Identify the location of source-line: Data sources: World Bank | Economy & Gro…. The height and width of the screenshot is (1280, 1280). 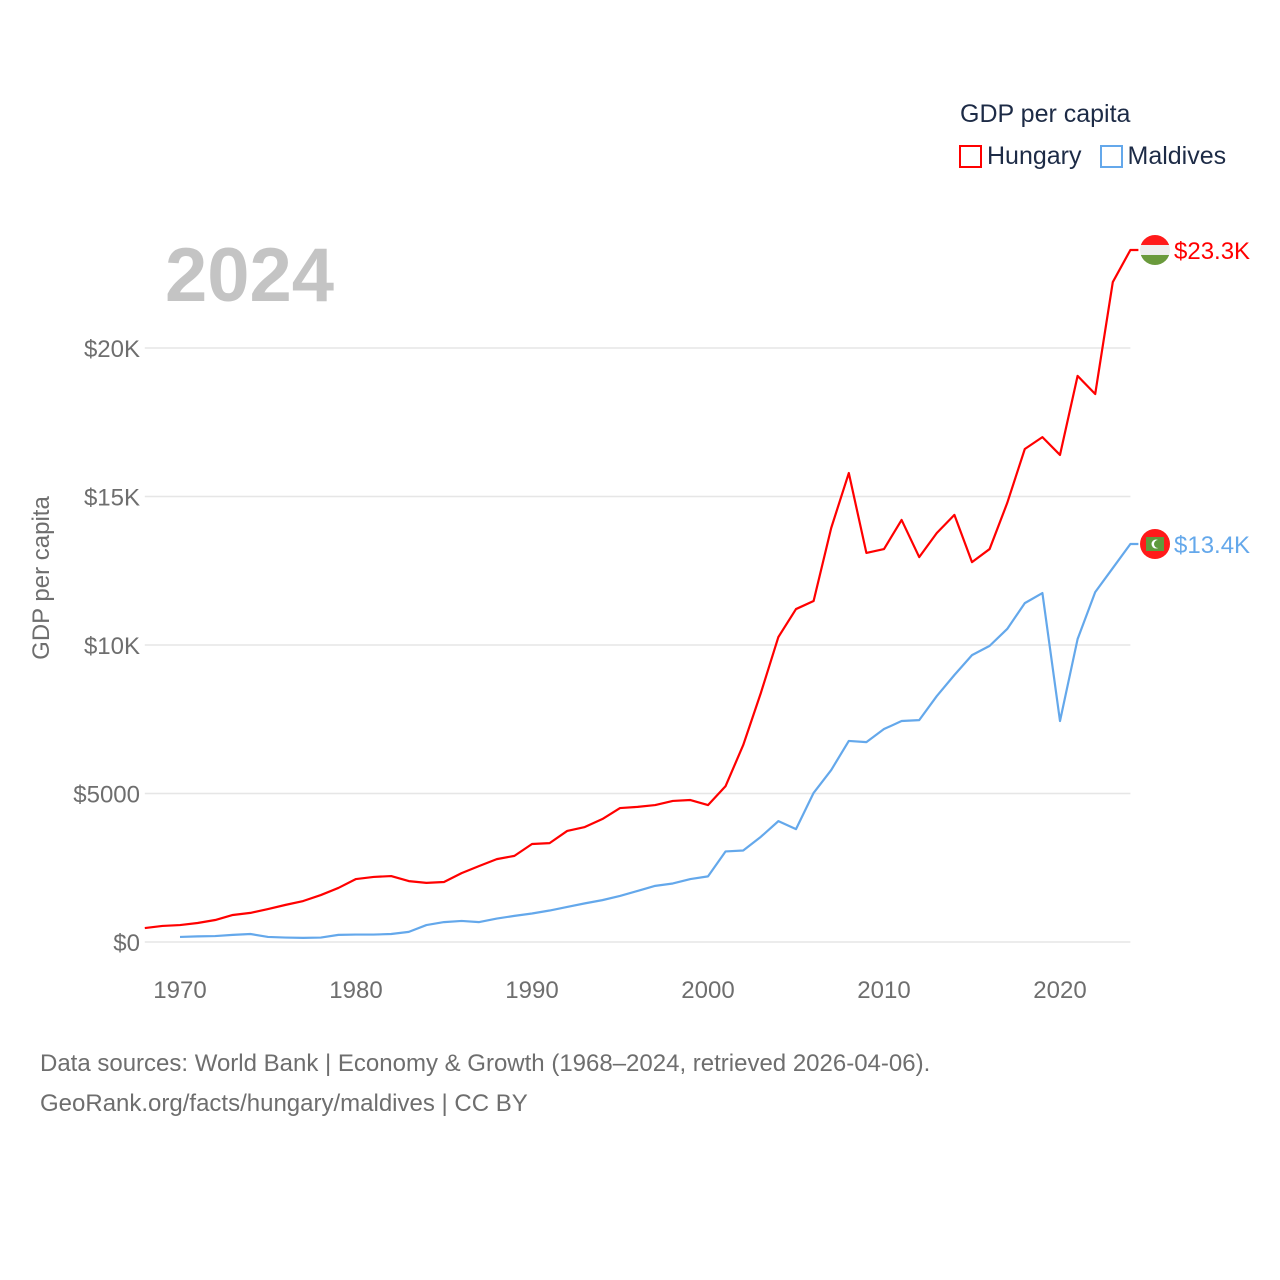
(485, 1063).